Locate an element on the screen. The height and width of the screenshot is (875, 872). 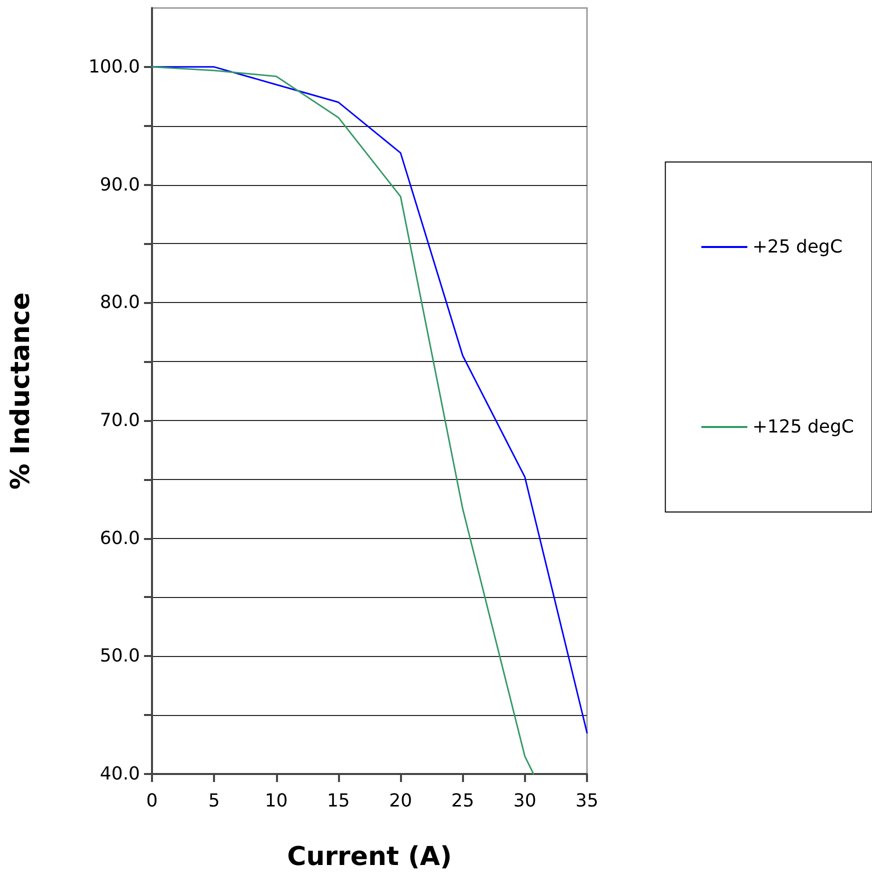
x-axis-title: Current (A) is located at coordinates (369, 857).